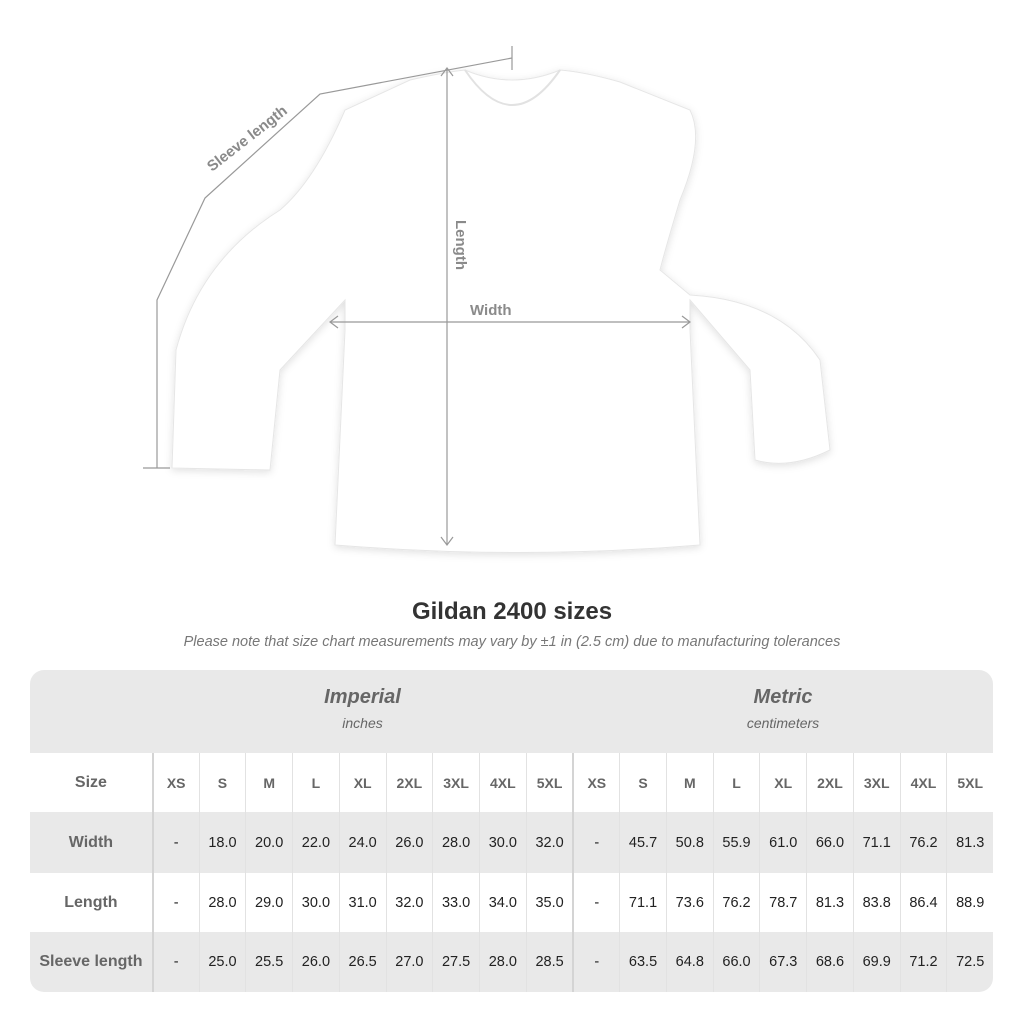 The height and width of the screenshot is (1024, 1024). What do you see at coordinates (222, 782) in the screenshot?
I see `size-header-imperial: S` at bounding box center [222, 782].